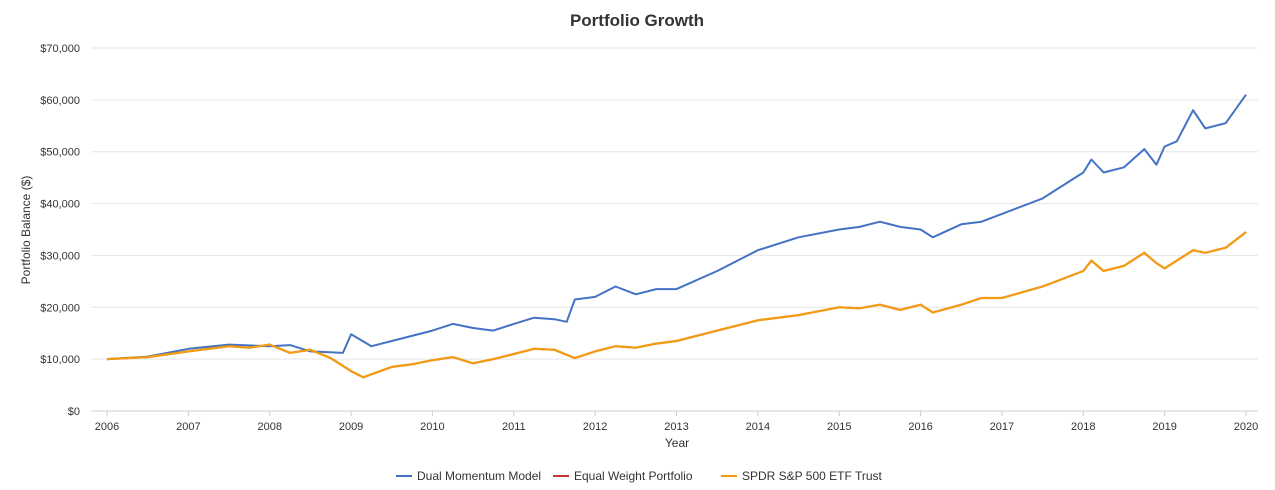 The image size is (1275, 490). I want to click on x-tick-label: 2016, so click(920, 427).